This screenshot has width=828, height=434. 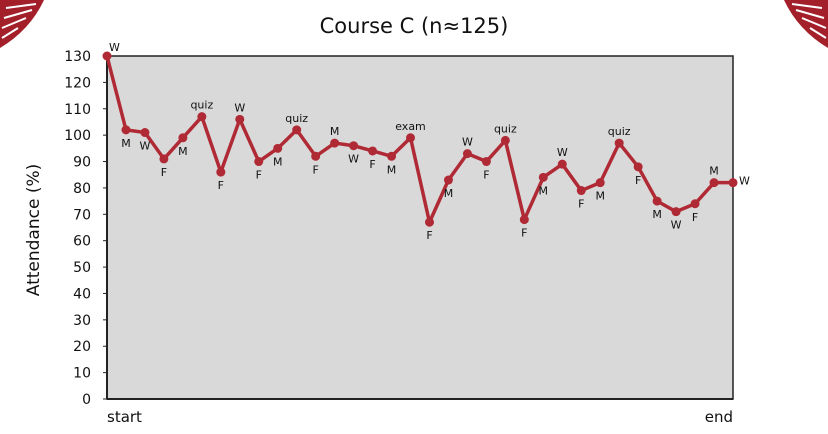 What do you see at coordinates (82, 242) in the screenshot?
I see `y-tick-label: 60` at bounding box center [82, 242].